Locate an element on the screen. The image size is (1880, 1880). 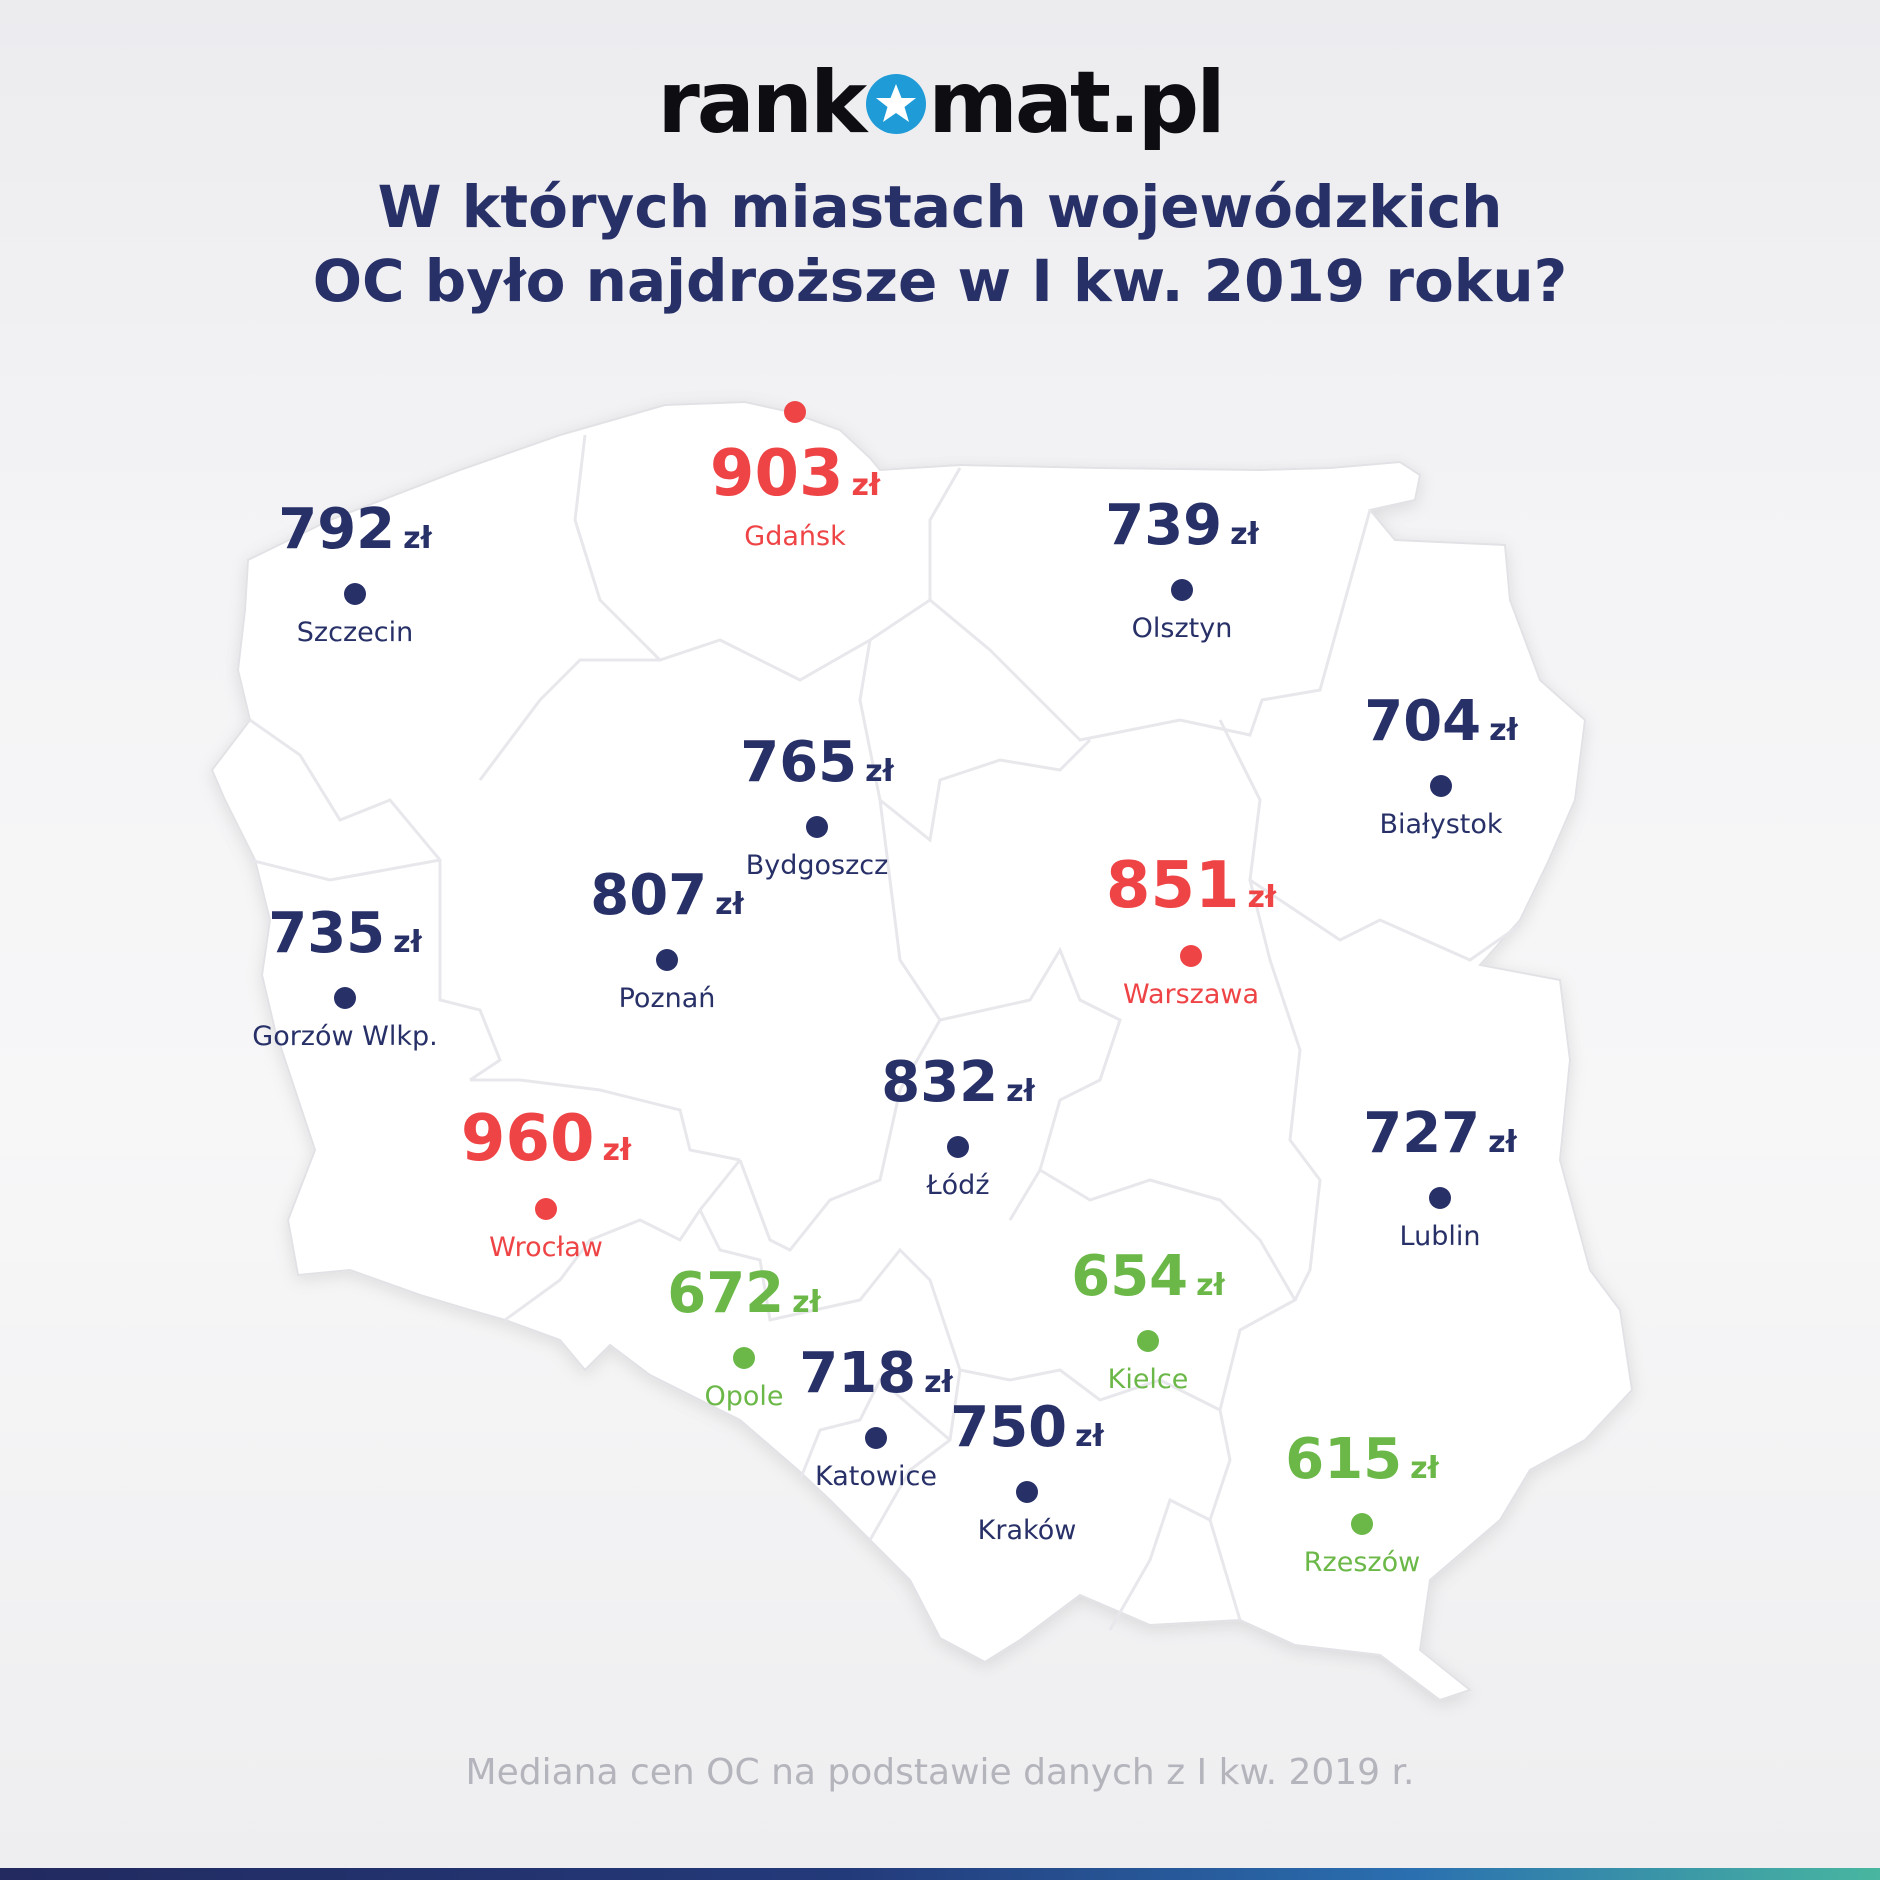
star-icon is located at coordinates (896, 104).